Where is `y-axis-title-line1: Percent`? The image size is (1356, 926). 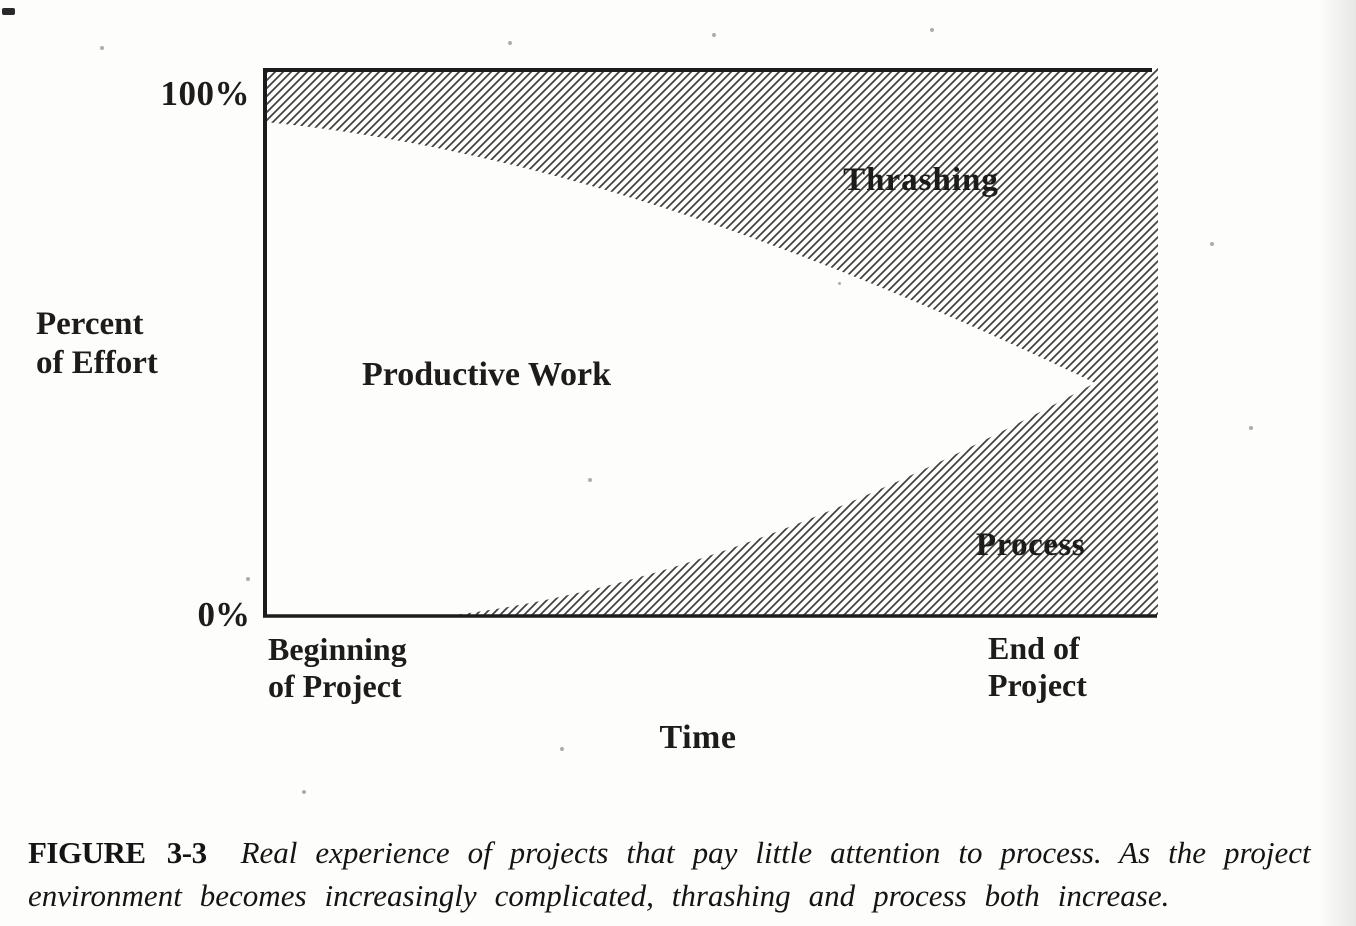
y-axis-title-line1: Percent is located at coordinates (90, 324).